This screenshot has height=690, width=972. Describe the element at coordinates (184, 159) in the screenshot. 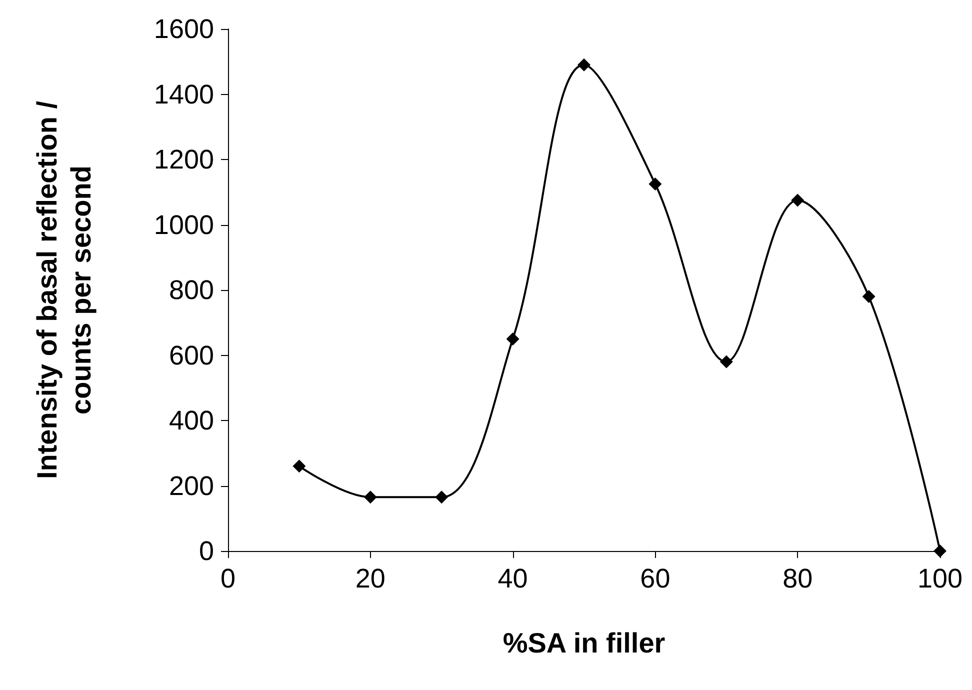

I see `y-tick-label: 1200` at that location.